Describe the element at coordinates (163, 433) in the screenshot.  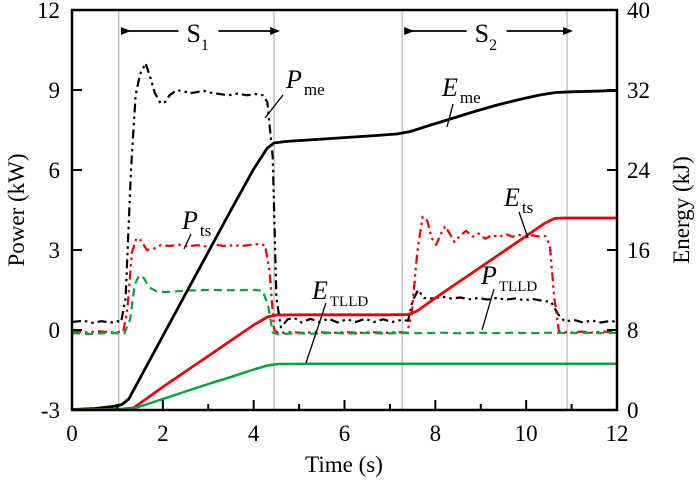
I see `x-tick-label: 2` at that location.